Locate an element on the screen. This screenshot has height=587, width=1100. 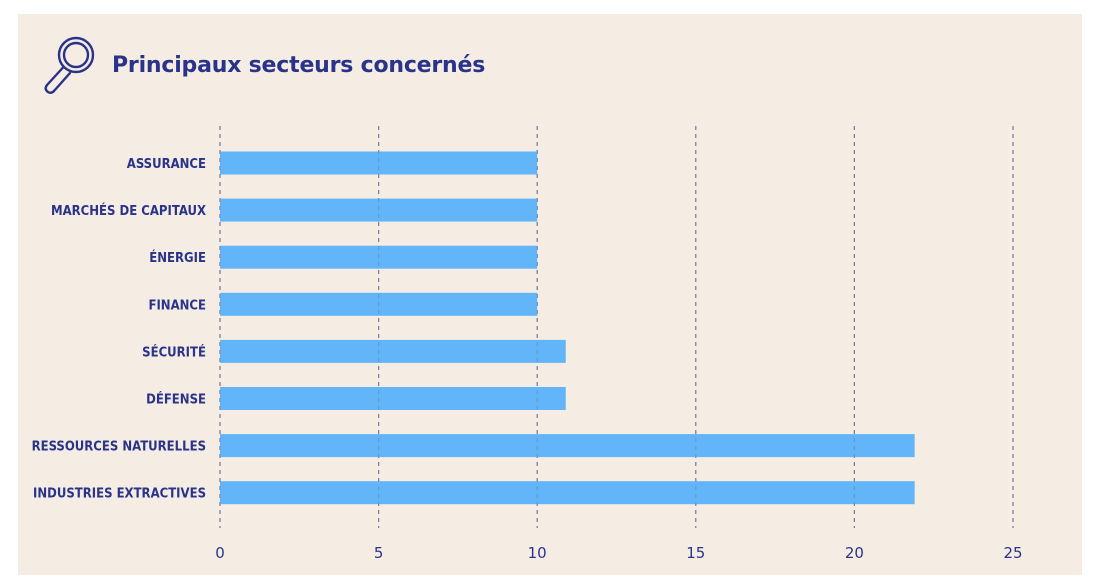
category-label-5: SÉCURITÉ is located at coordinates (174, 352).